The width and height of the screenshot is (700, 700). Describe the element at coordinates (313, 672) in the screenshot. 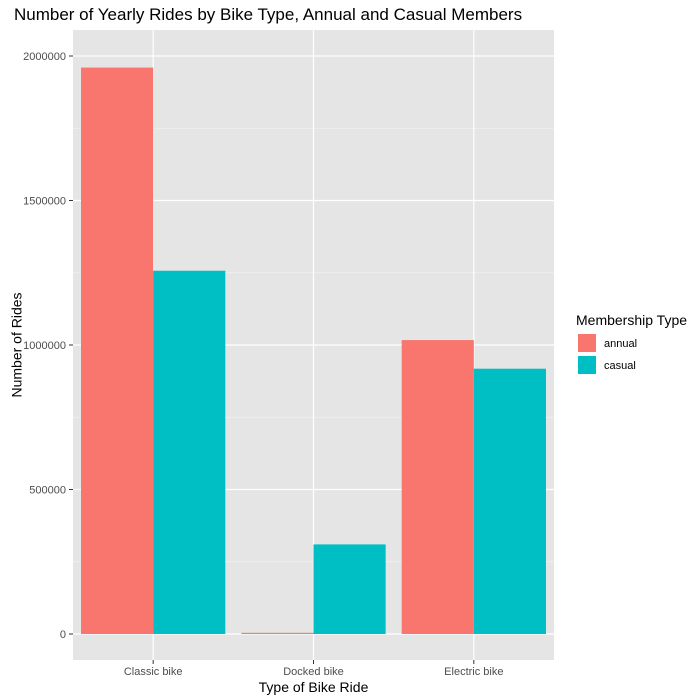

I see `x-tick-label: Docked bike` at that location.